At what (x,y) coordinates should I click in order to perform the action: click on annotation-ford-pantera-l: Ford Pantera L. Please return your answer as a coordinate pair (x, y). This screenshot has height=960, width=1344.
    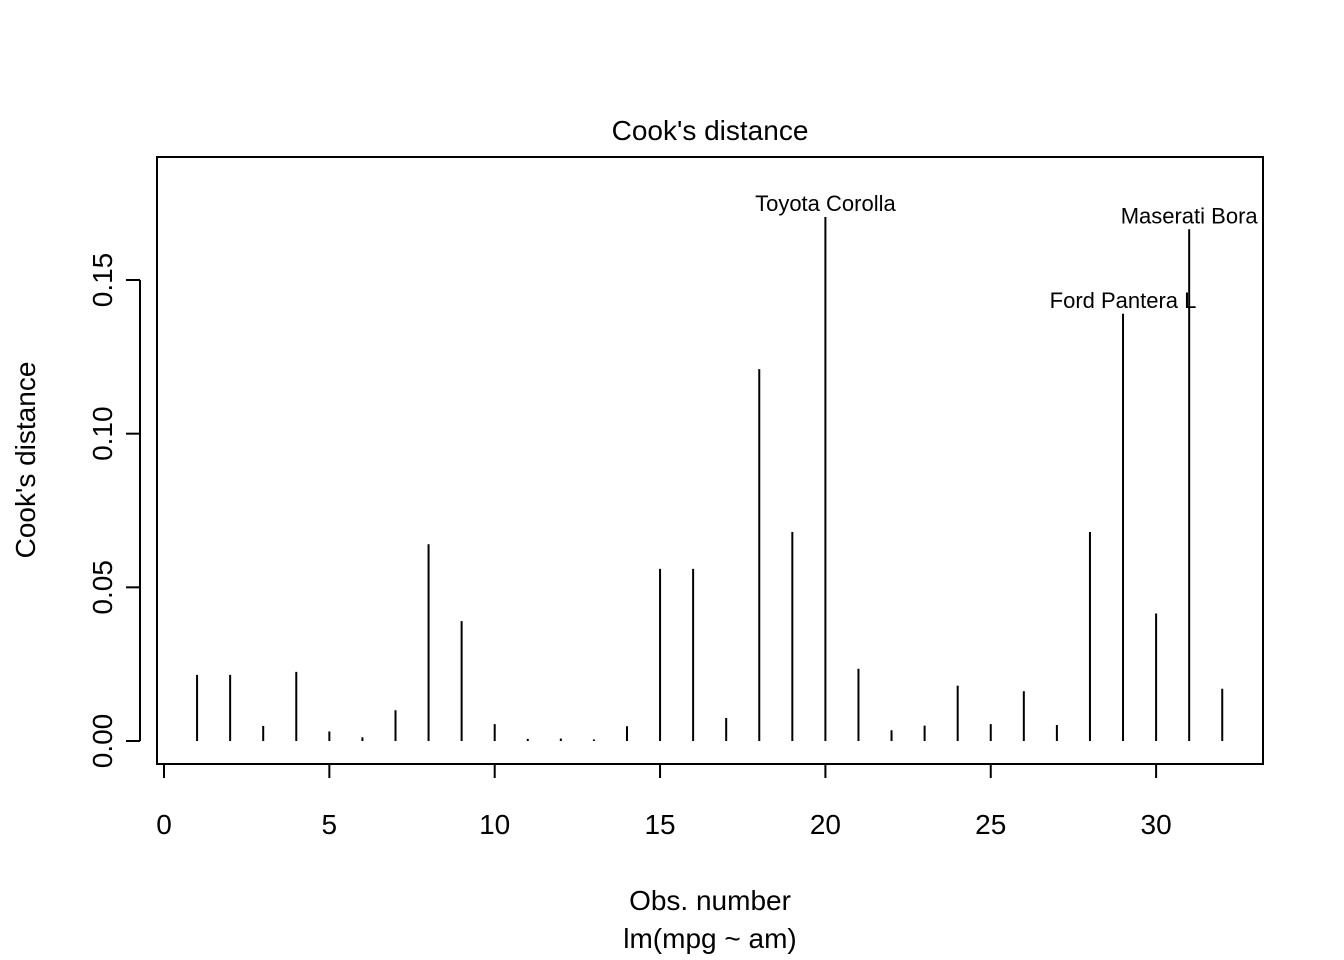
    Looking at the image, I should click on (1123, 300).